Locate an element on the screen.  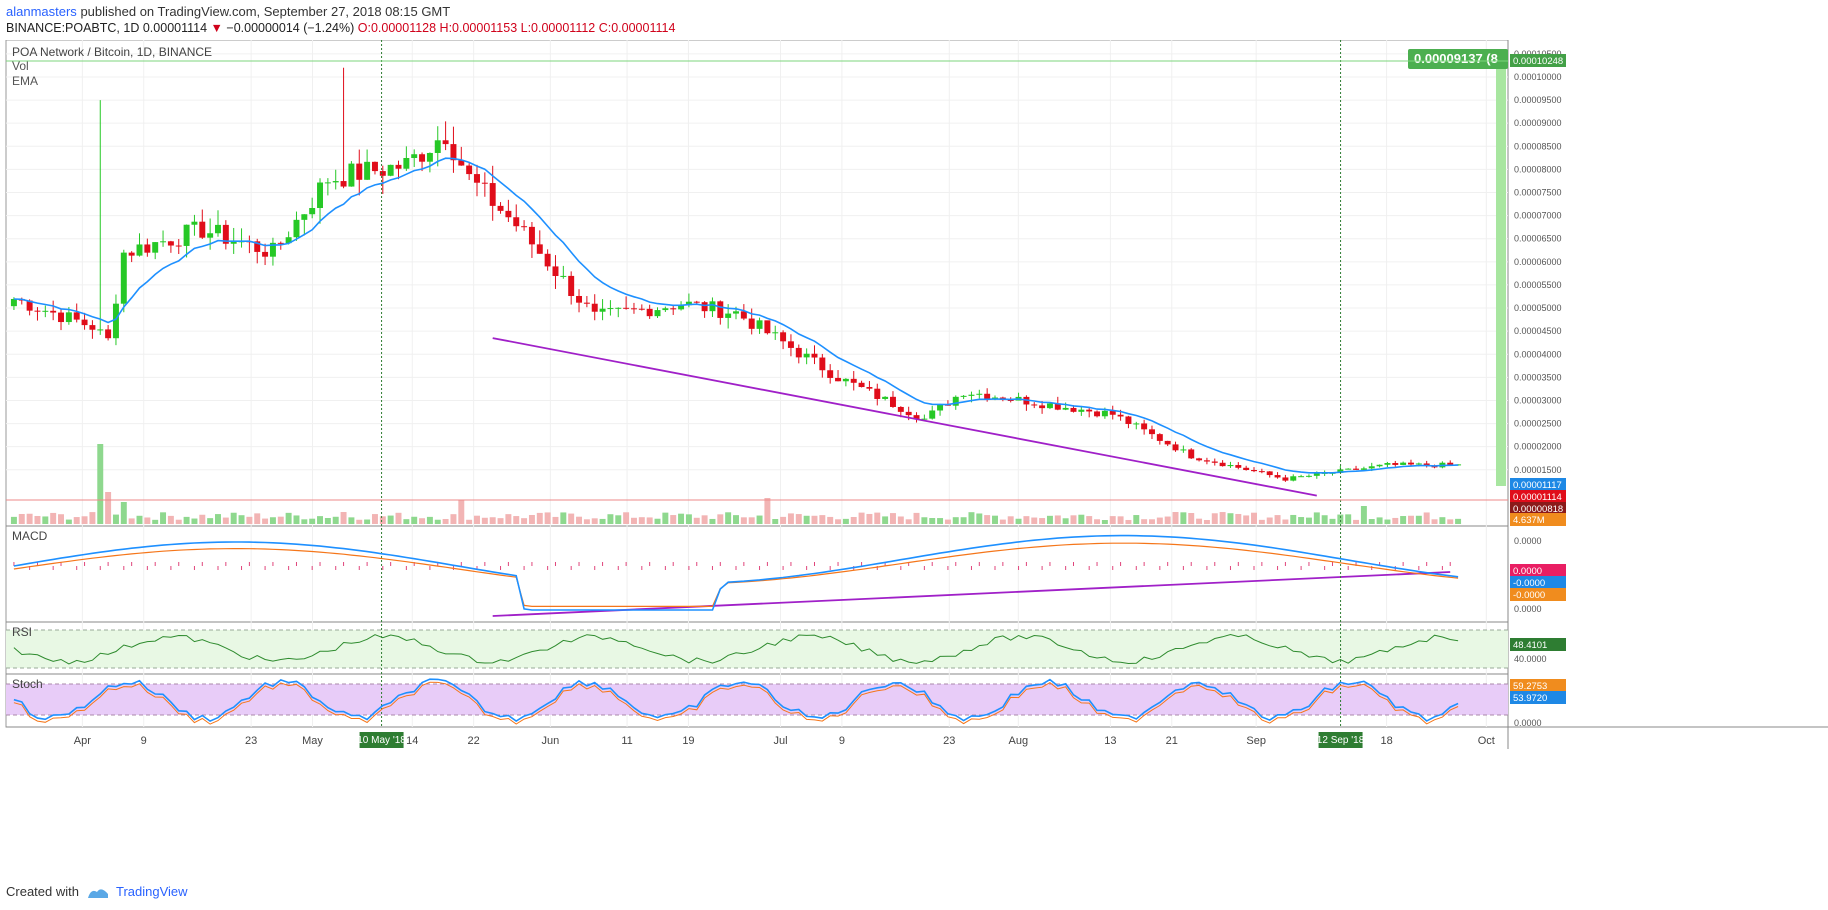
footer: Created with TradingView is located at coordinates (97, 892).